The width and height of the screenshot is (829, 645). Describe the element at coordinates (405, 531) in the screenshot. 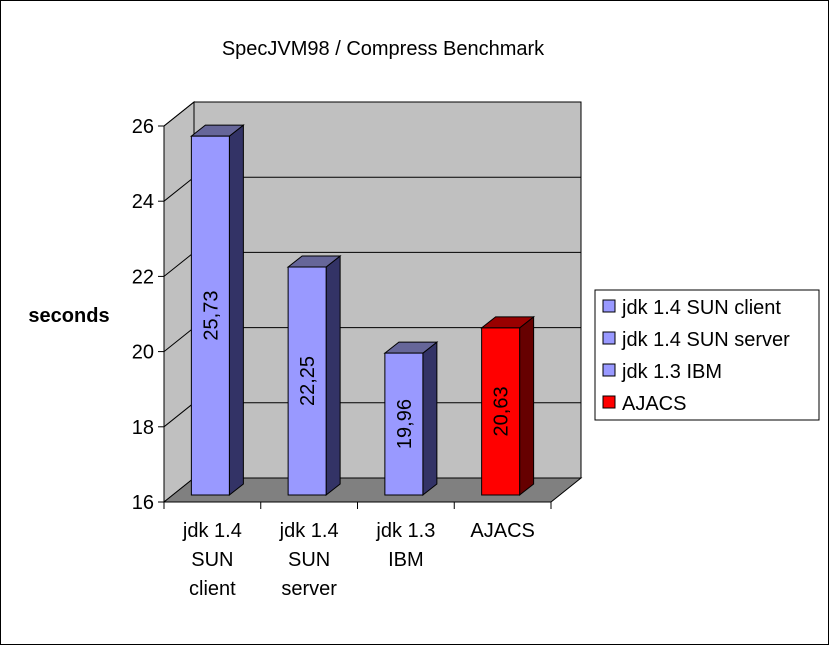

I see `x-tick-label: jdk 1.3` at that location.